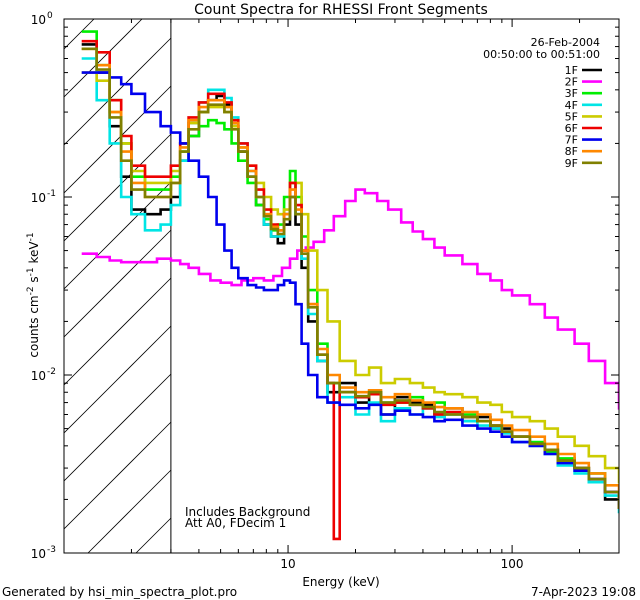  What do you see at coordinates (583, 592) in the screenshot?
I see `footer-timestamp: 7-Apr-2023 19:08` at bounding box center [583, 592].